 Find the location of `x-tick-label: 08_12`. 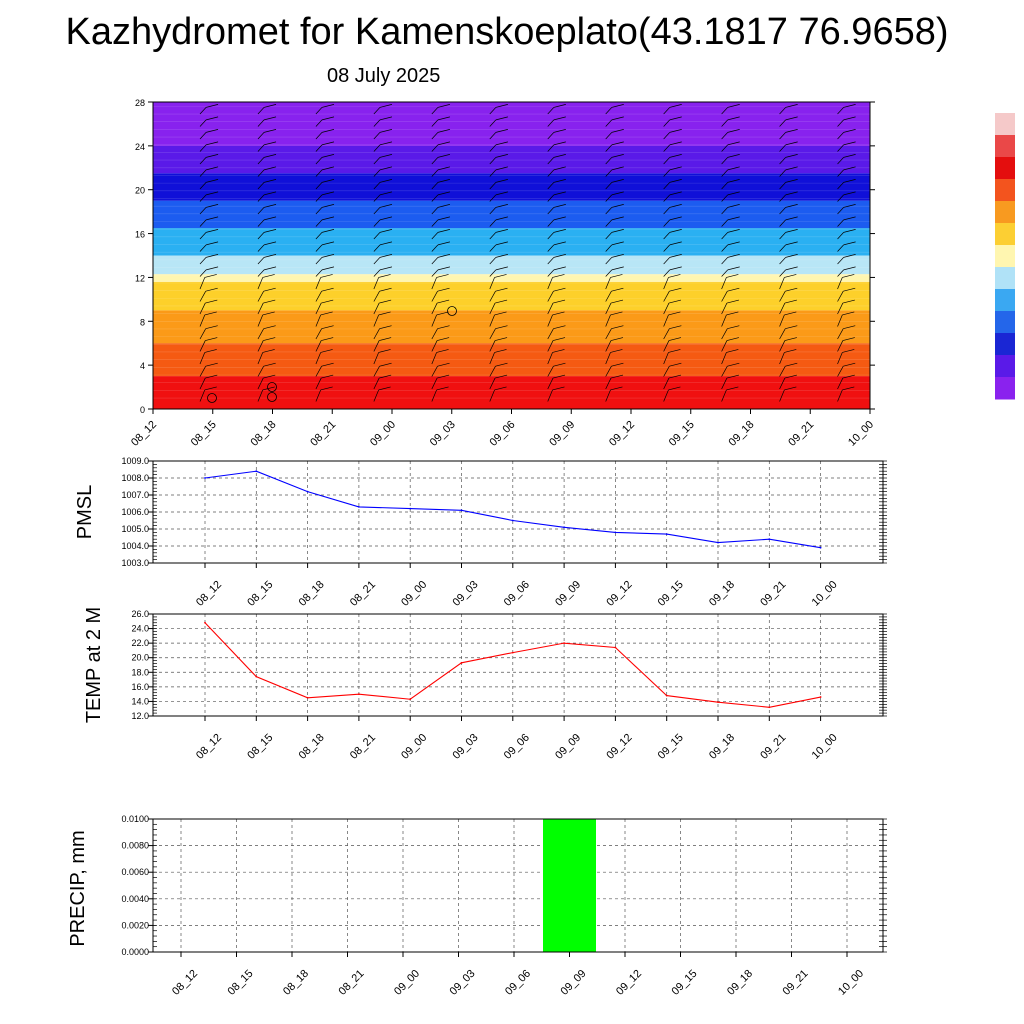

x-tick-label: 08_12 is located at coordinates (209, 594).